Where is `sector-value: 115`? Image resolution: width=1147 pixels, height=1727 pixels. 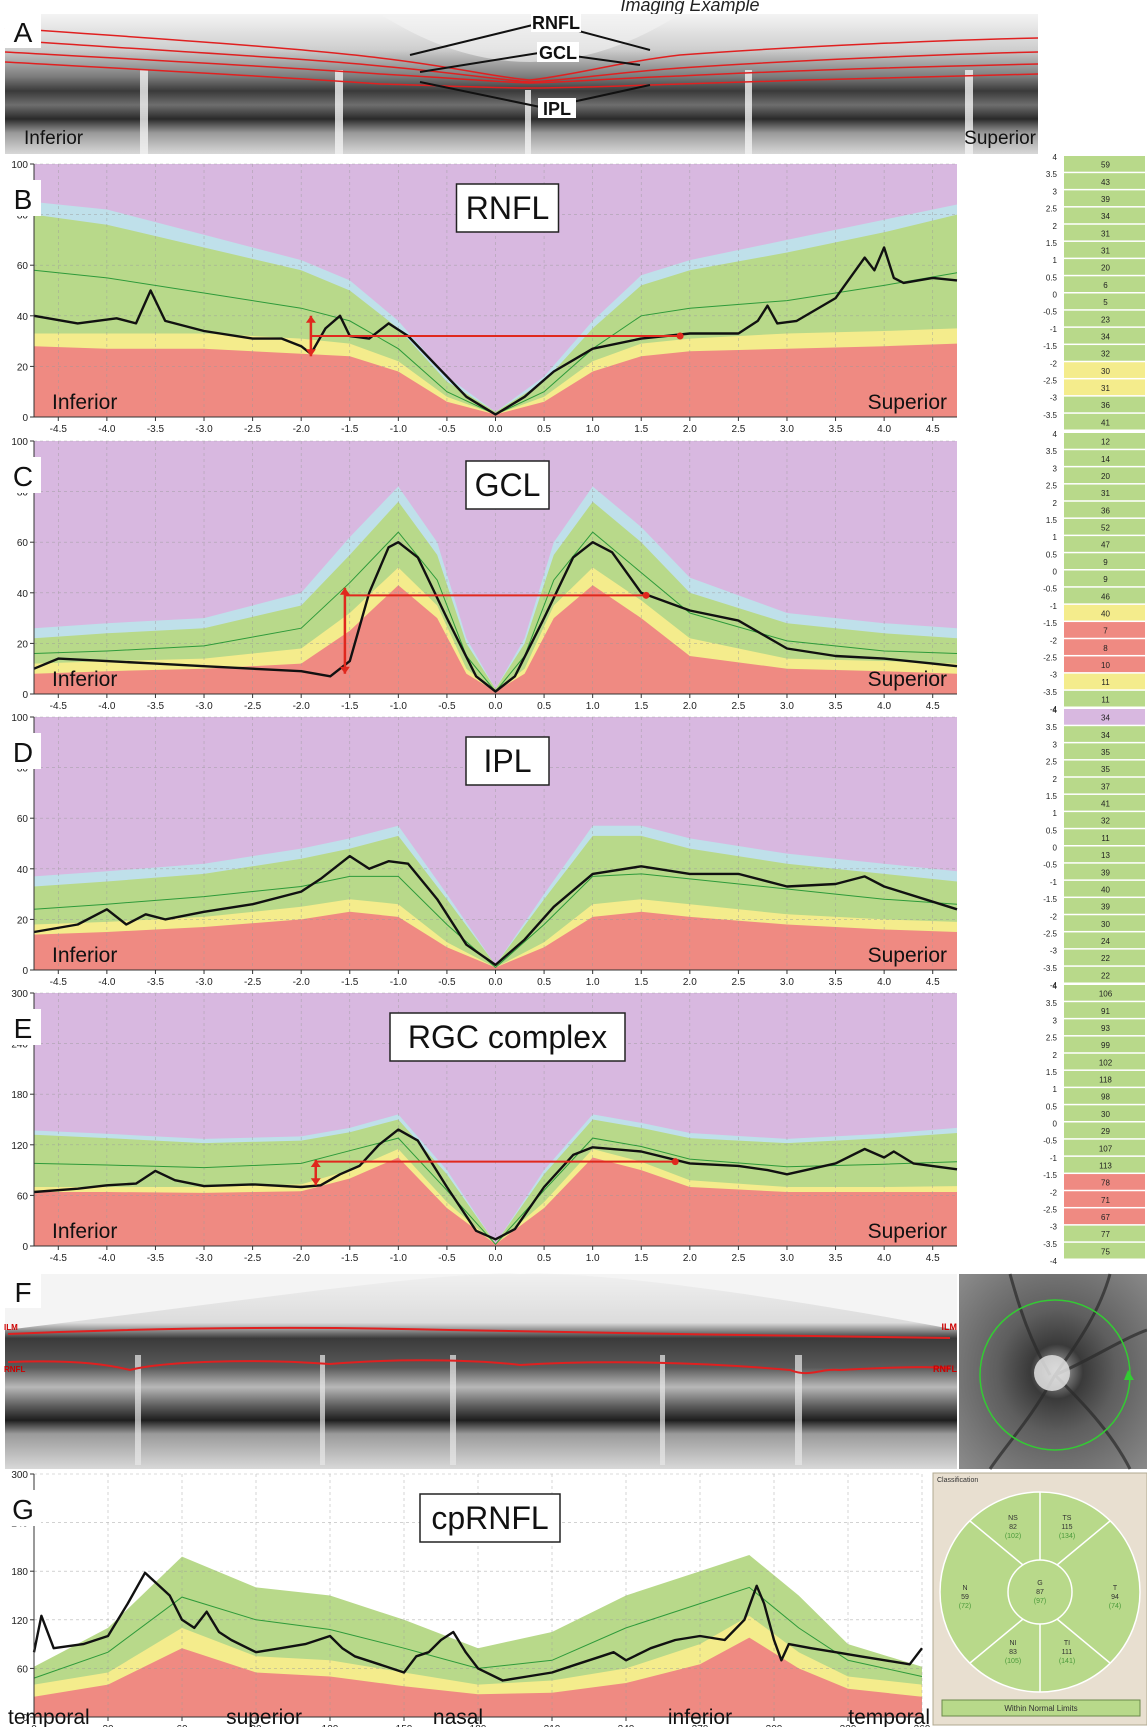 sector-value: 115 is located at coordinates (1066, 1527).